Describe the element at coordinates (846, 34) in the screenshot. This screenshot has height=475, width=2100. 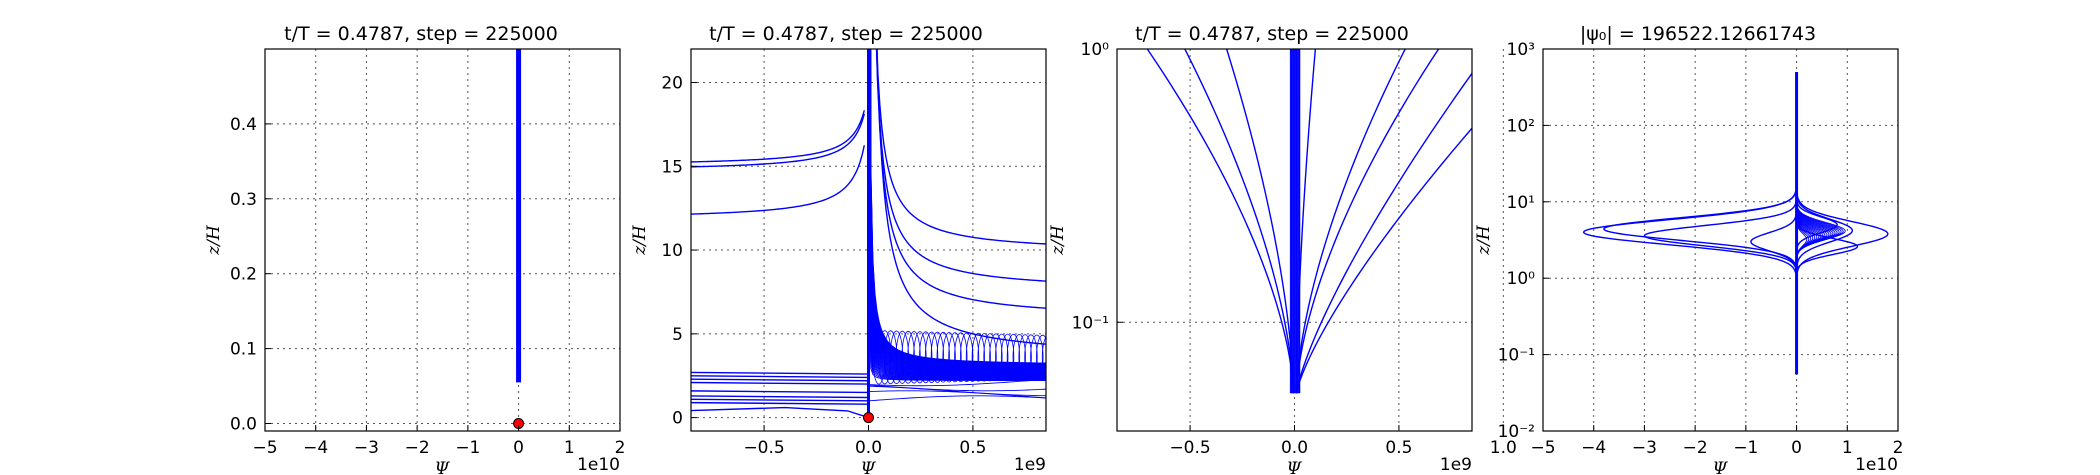
I see `panel-2-title: t/T = 0.4787, step = 225000` at that location.